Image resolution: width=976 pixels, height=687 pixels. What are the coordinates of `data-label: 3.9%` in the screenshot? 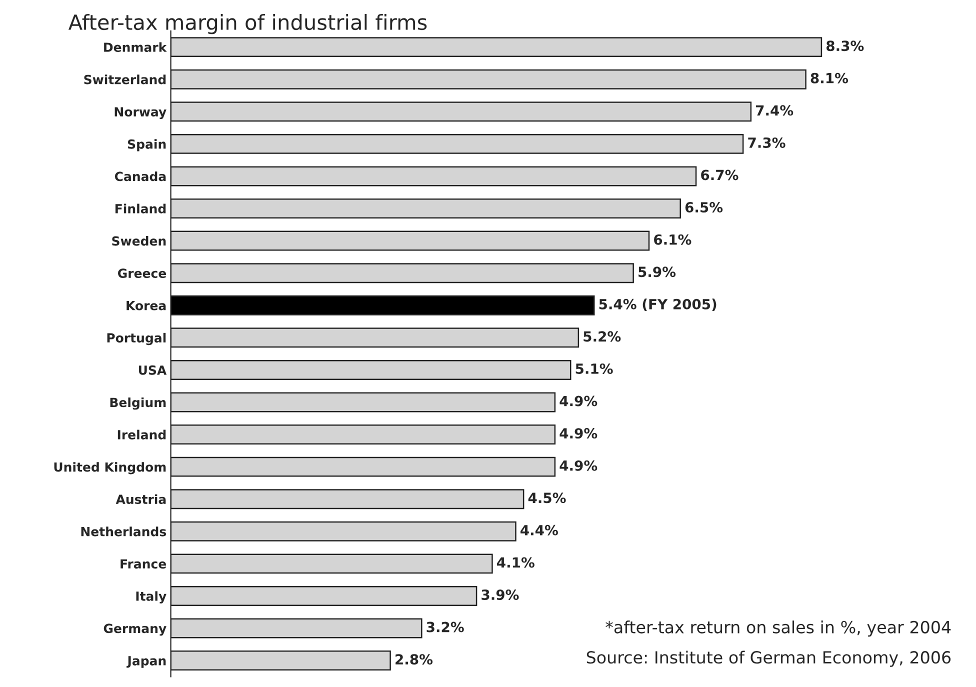 It's located at (500, 594).